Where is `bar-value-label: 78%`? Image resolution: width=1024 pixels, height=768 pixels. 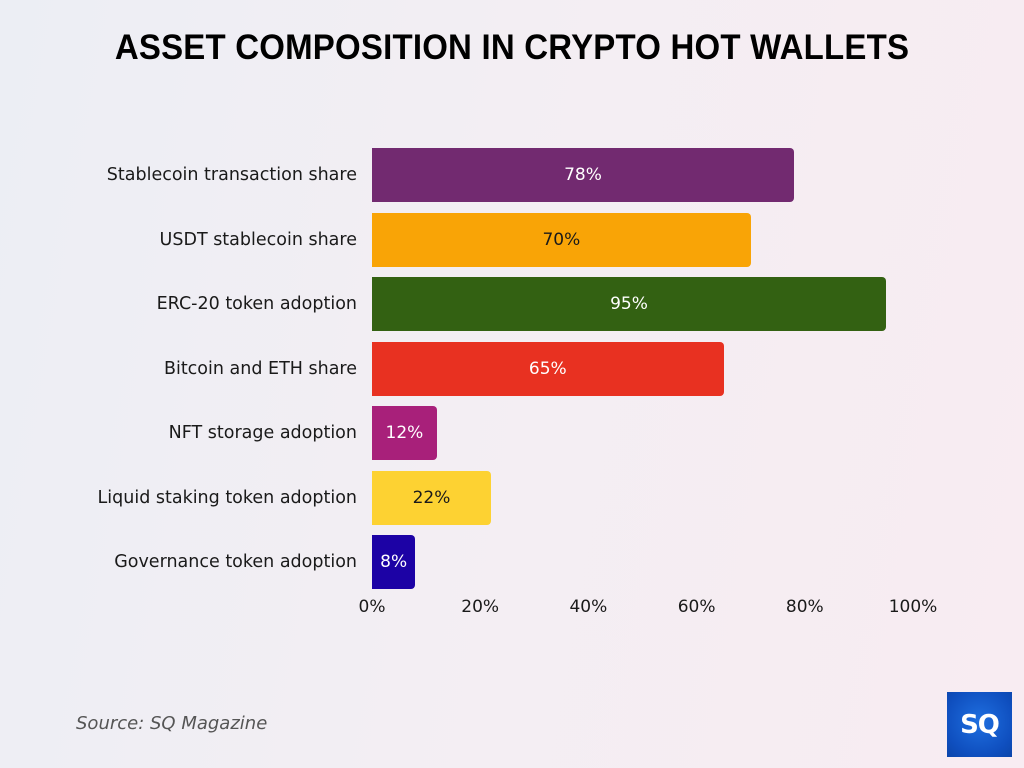 bar-value-label: 78% is located at coordinates (583, 175).